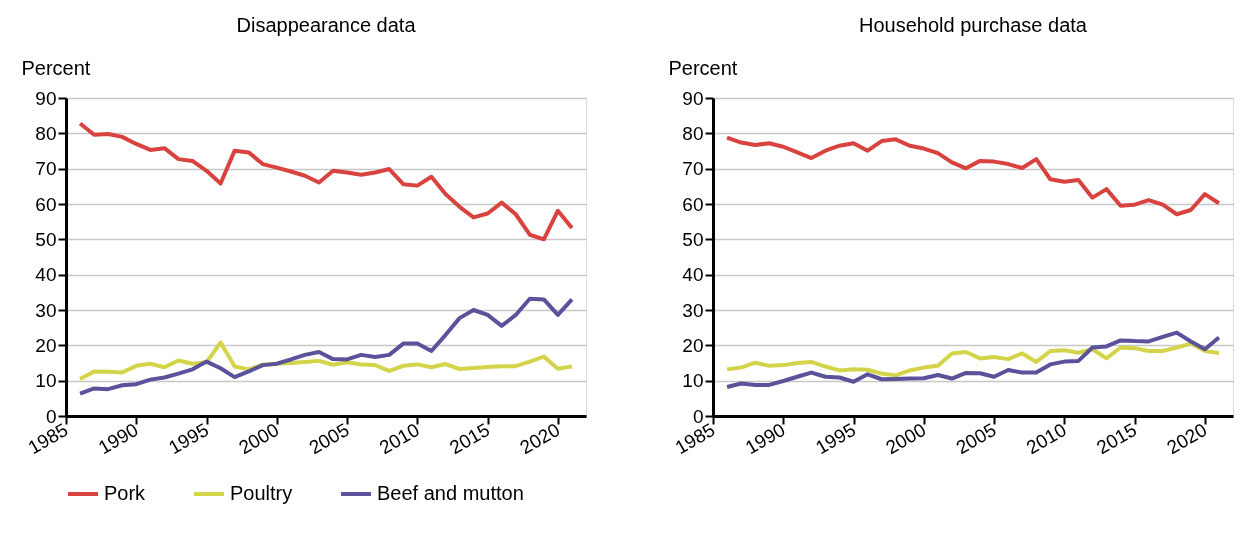 This screenshot has width=1255, height=535. I want to click on legend-label: Beef and mutton, so click(450, 493).